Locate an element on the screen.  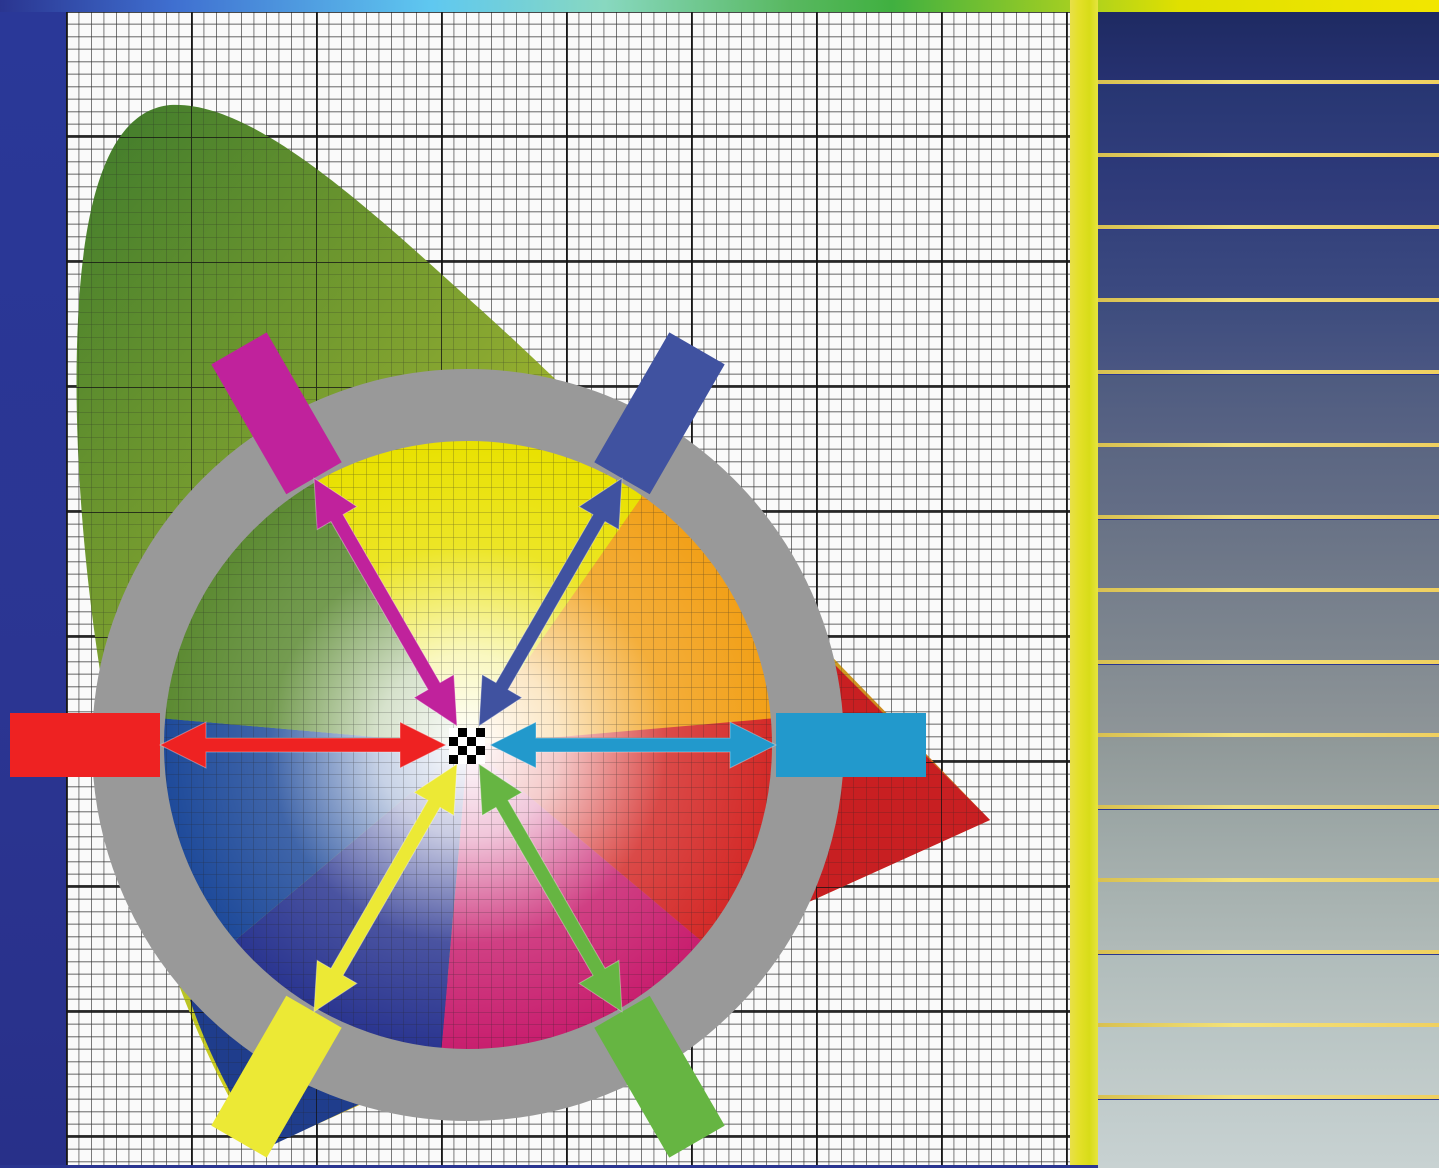
yellow-divider-bar is located at coordinates (1084, 582).